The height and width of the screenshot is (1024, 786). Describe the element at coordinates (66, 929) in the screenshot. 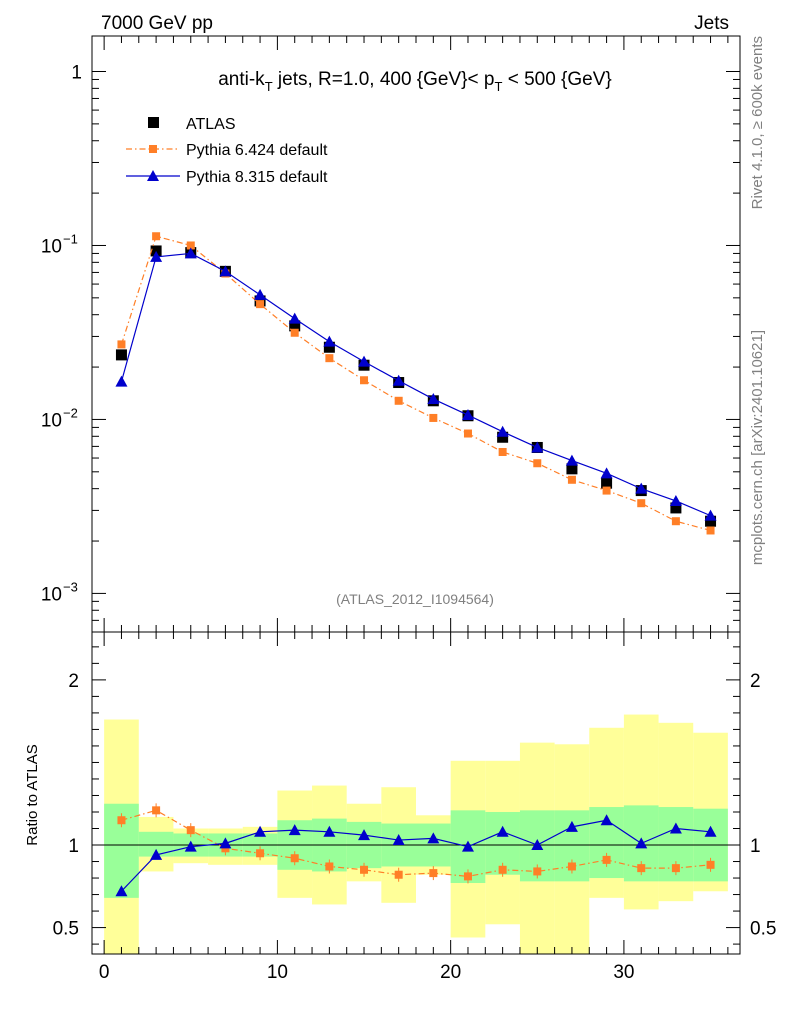

I see `ratio-ytick-label: 0.5` at that location.